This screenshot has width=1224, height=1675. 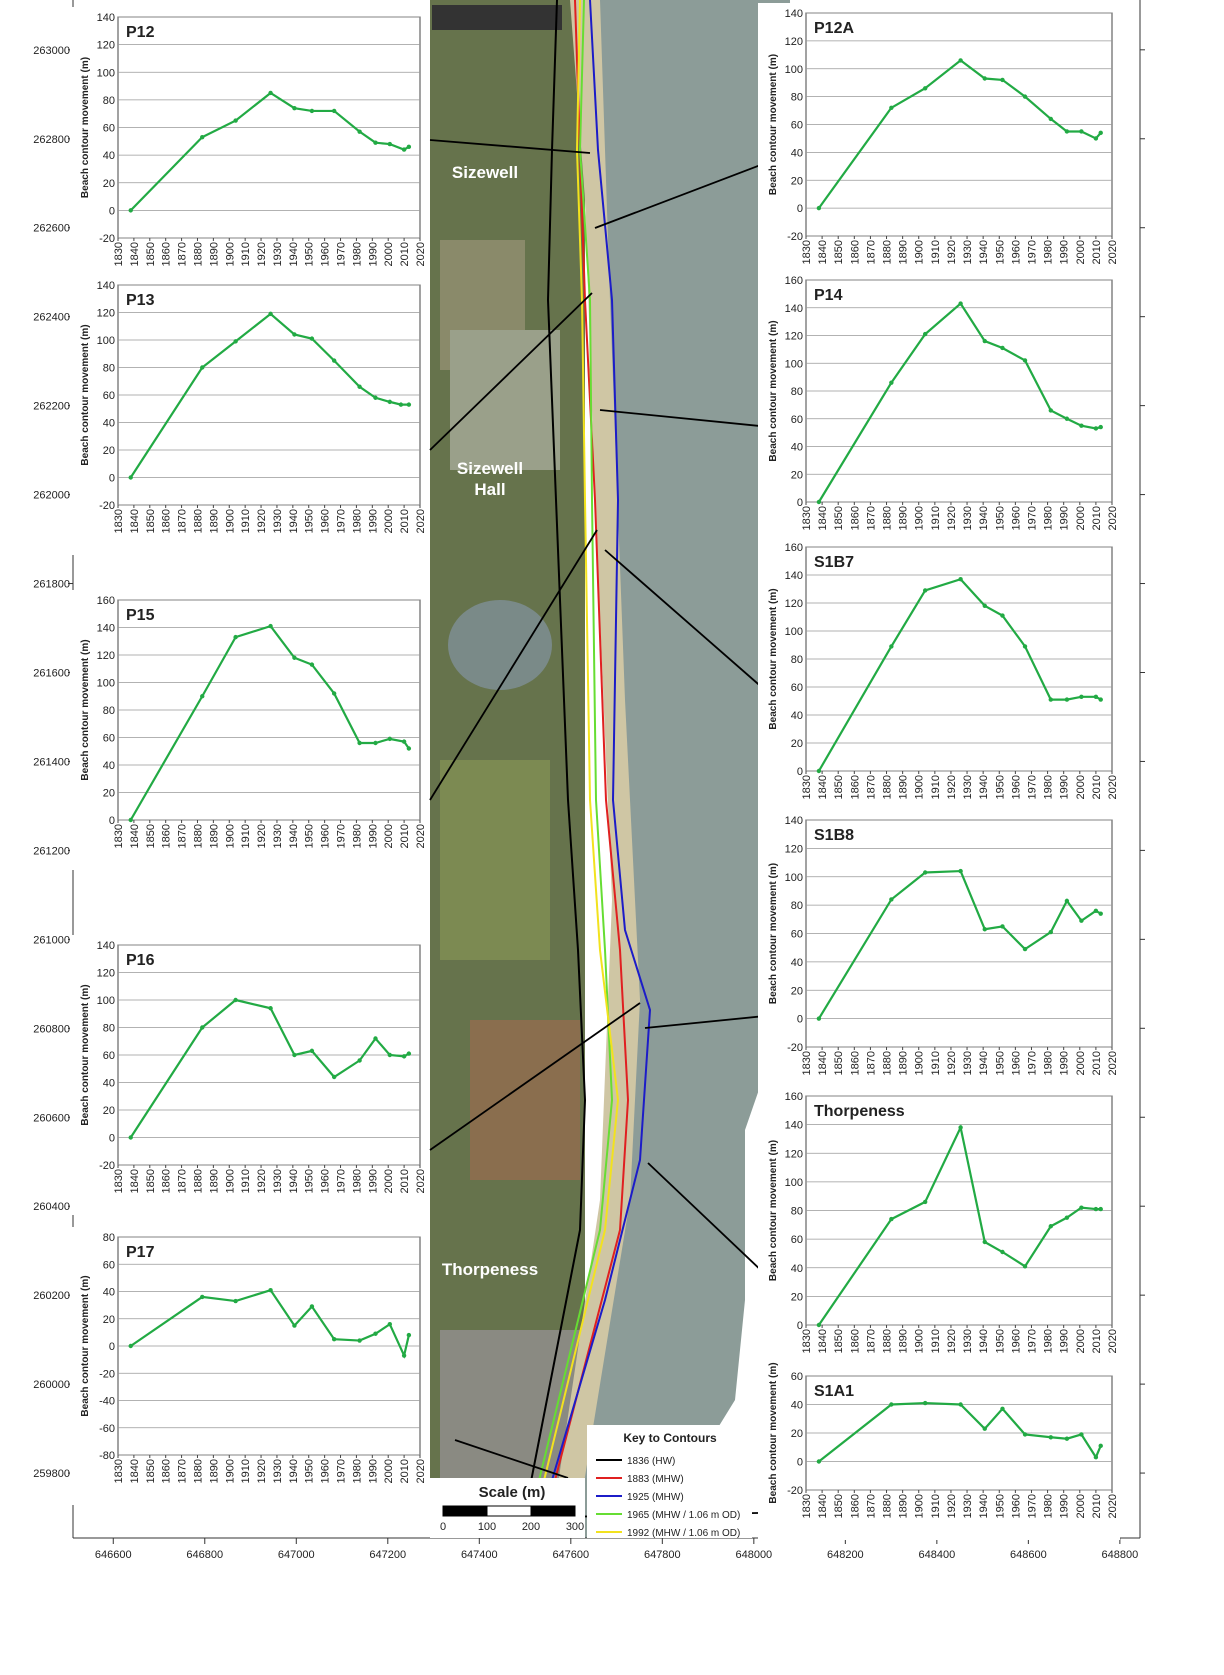 I want to click on y-tick-label: 20, so click(x=797, y=1434).